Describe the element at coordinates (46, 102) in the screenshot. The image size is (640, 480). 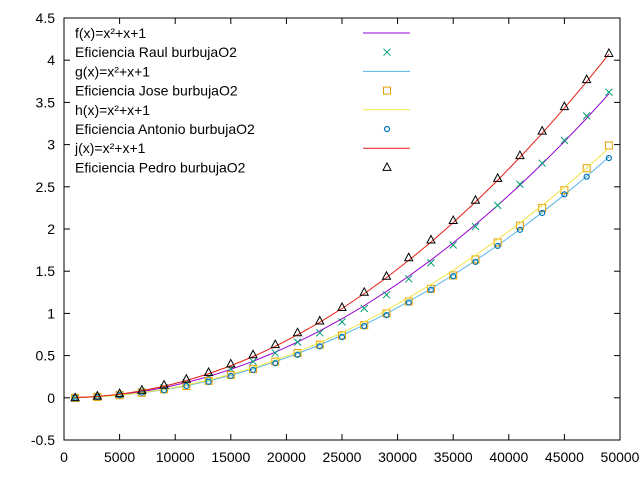
I see `y-tick-label: 3.5` at that location.